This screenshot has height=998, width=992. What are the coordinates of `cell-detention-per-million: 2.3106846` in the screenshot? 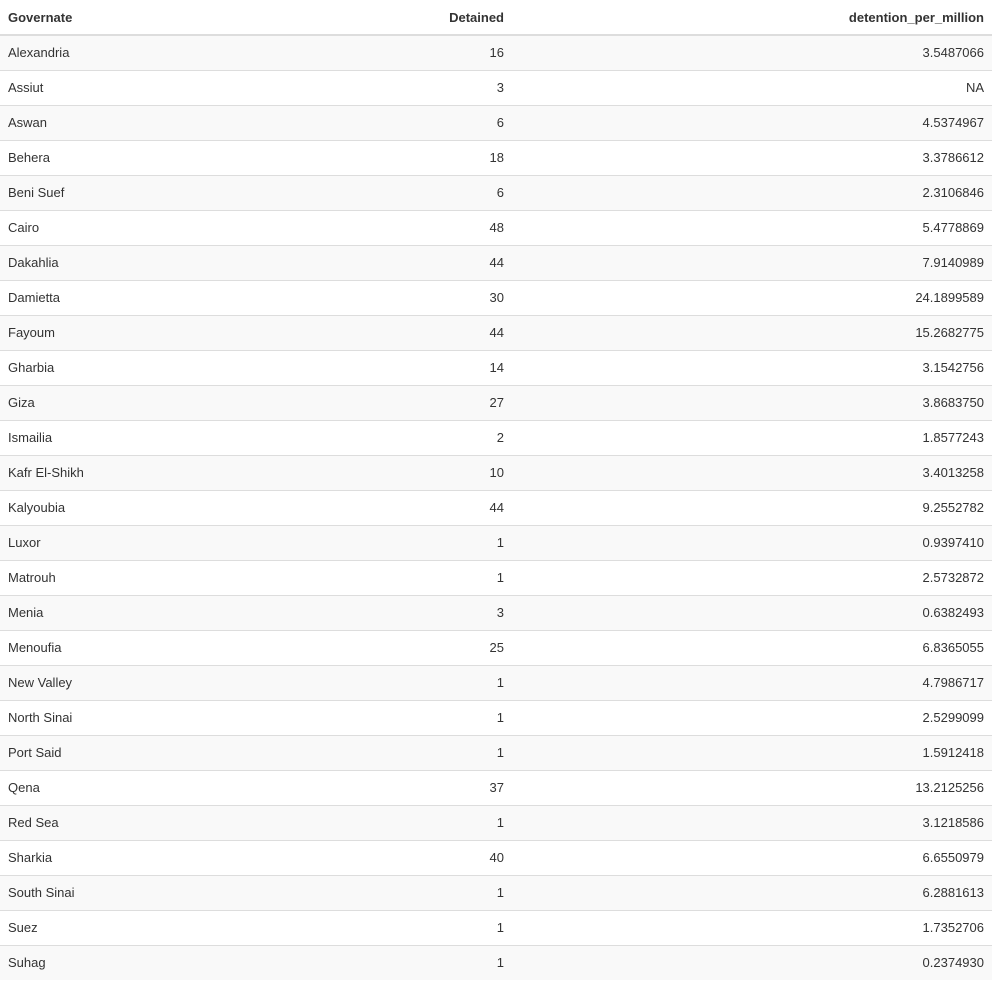 It's located at (752, 192).